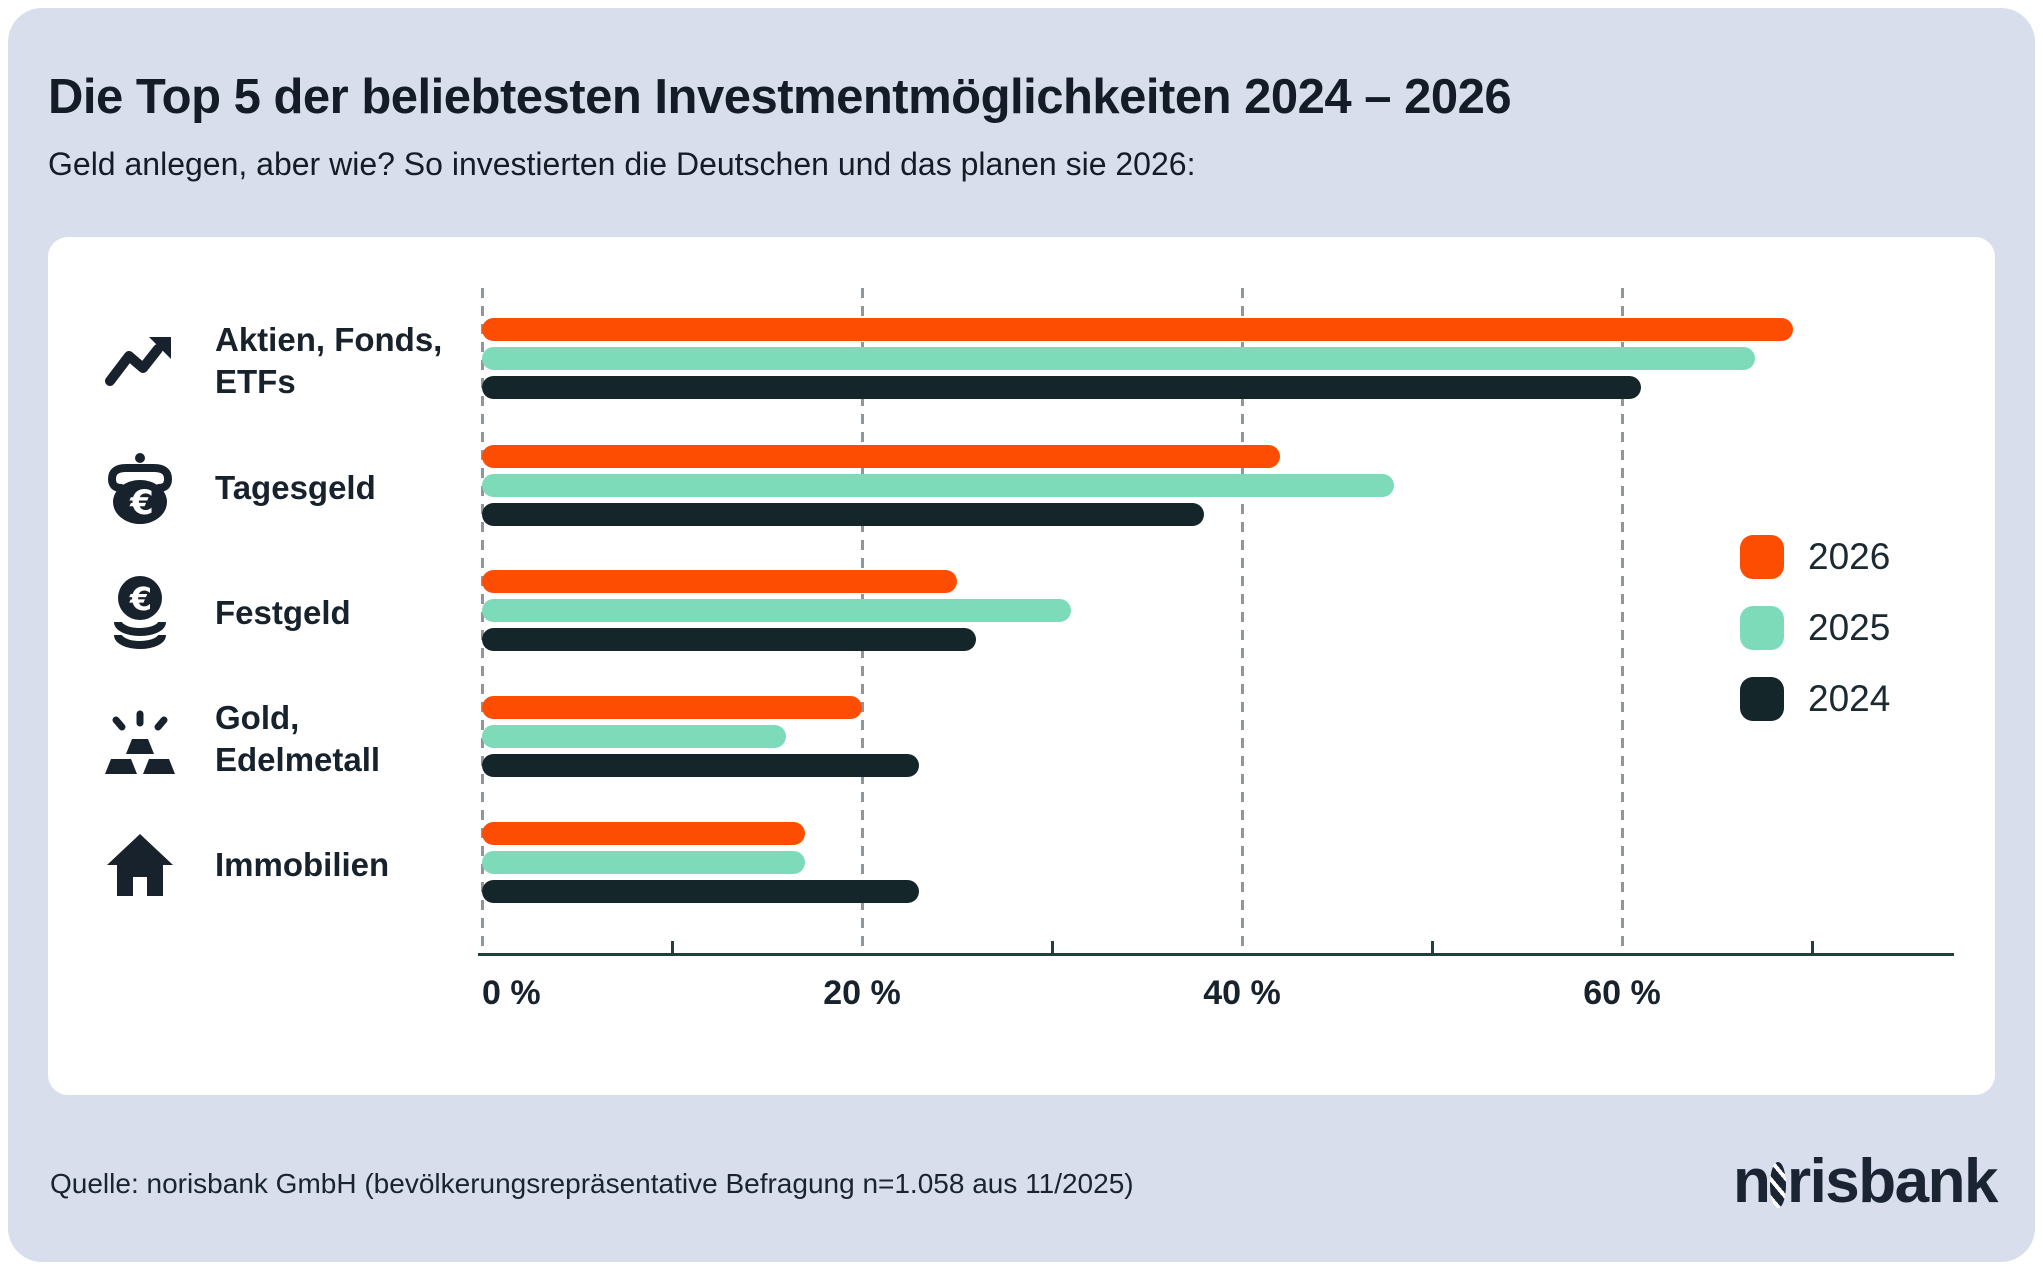 The height and width of the screenshot is (1270, 2043). What do you see at coordinates (257, 717) in the screenshot?
I see `category-label-line: Gold,` at bounding box center [257, 717].